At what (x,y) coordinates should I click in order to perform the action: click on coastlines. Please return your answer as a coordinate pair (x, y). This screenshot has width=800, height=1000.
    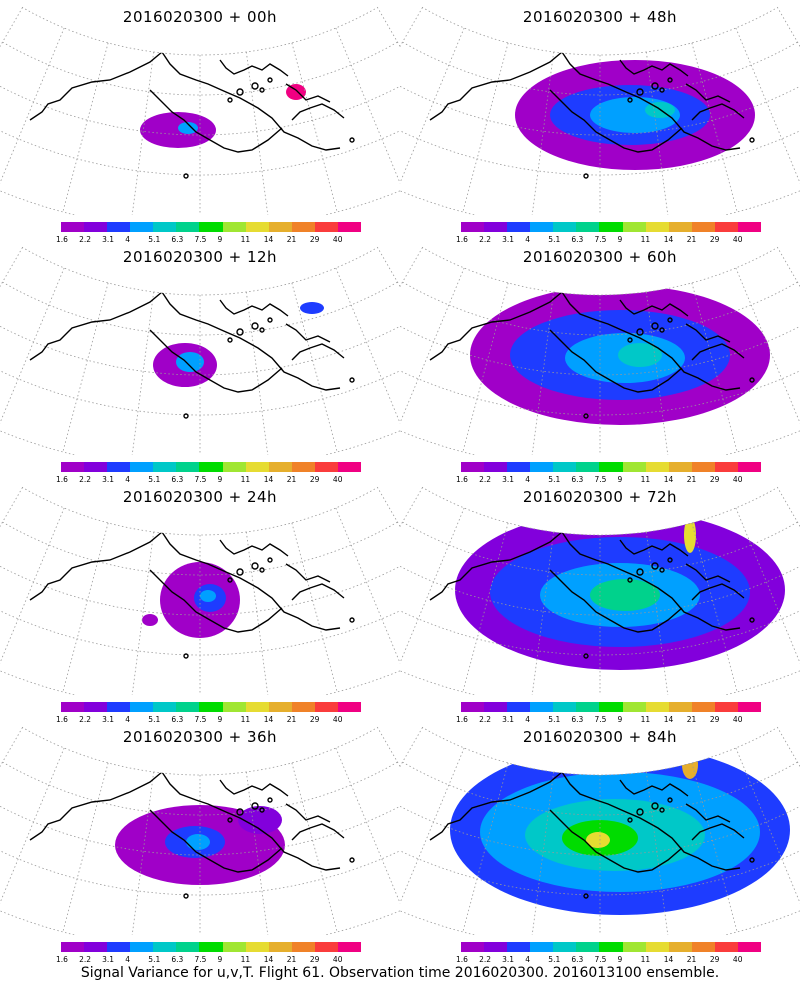
    Looking at the image, I should click on (592, 594).